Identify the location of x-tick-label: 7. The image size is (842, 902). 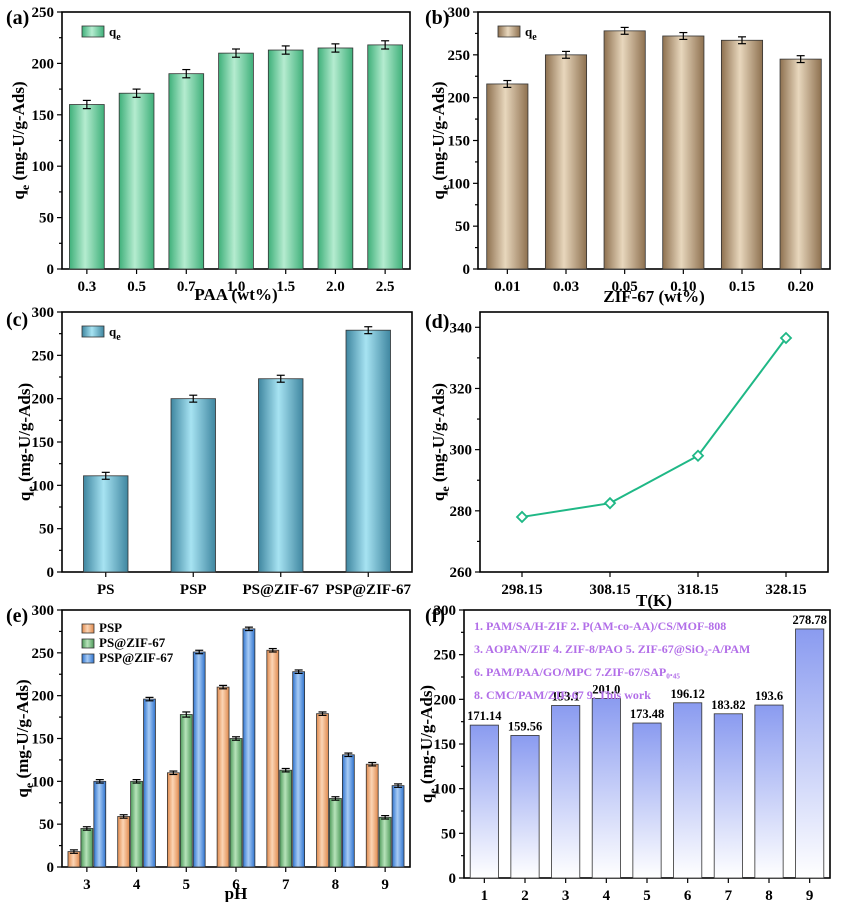
(729, 895).